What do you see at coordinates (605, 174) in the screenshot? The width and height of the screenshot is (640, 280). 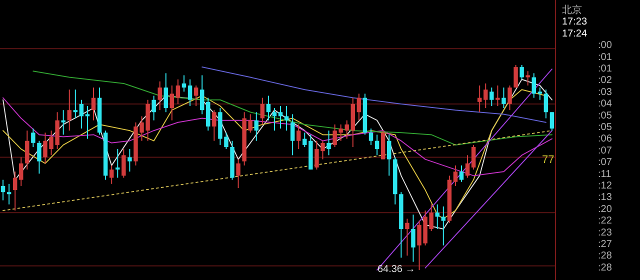 I see `text: :11` at bounding box center [605, 174].